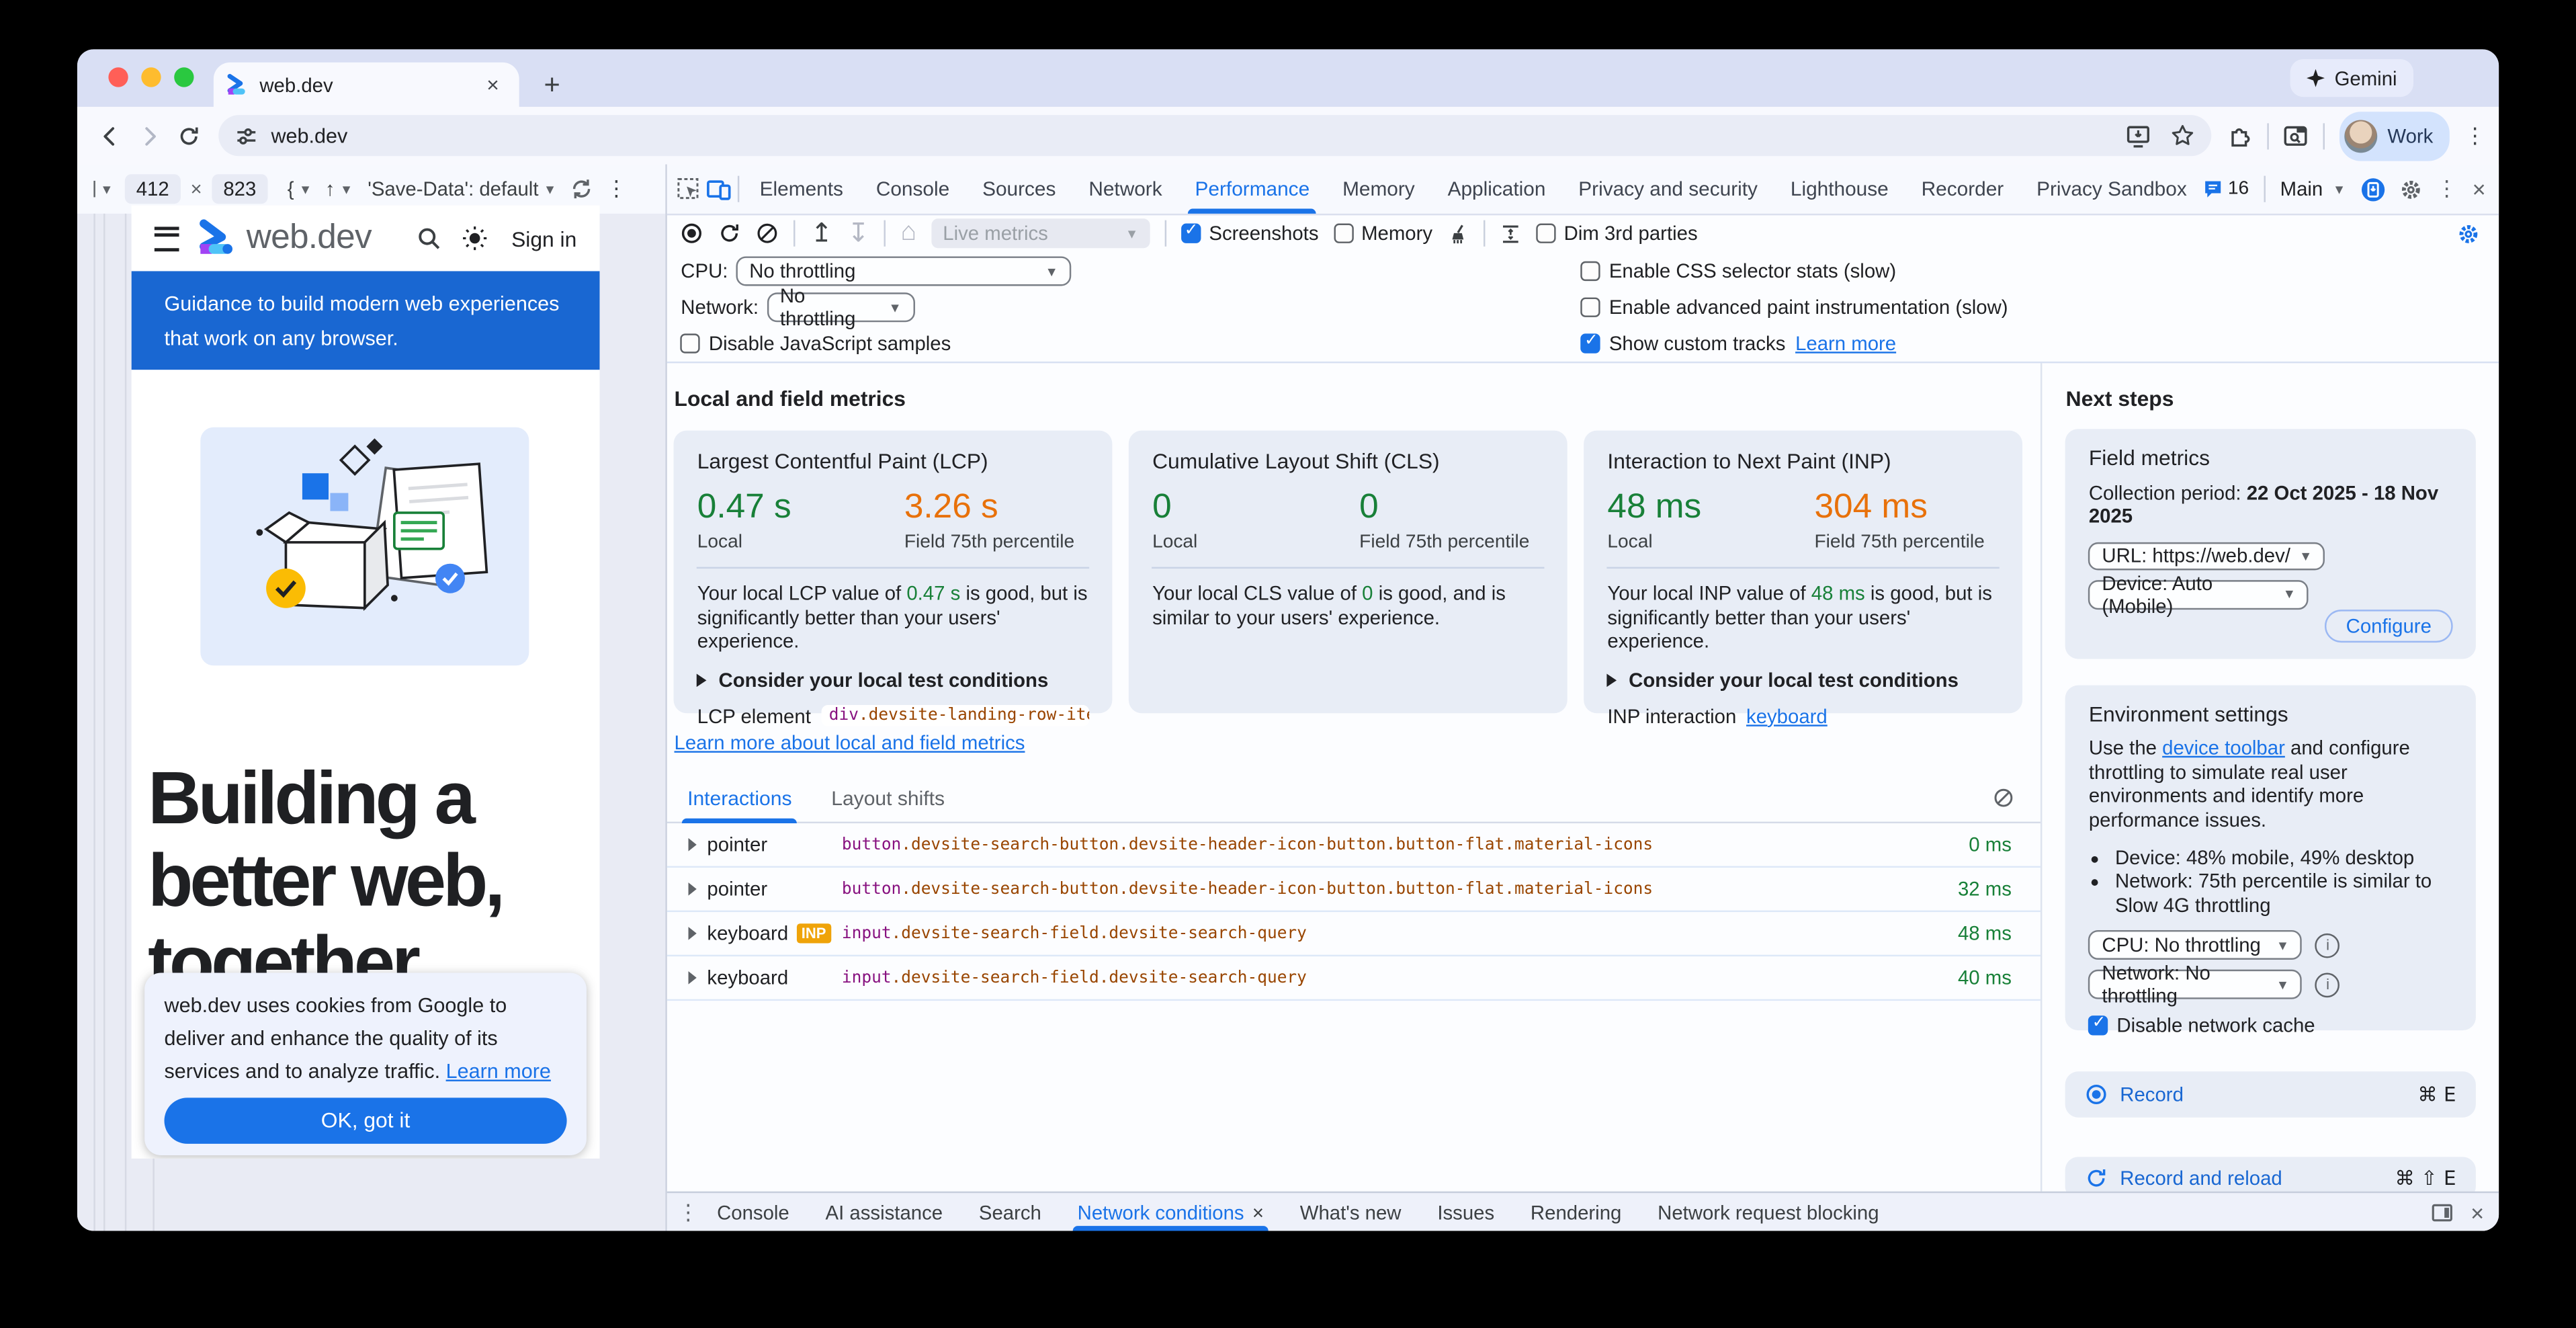  I want to click on tab-memory: Memory, so click(1378, 188).